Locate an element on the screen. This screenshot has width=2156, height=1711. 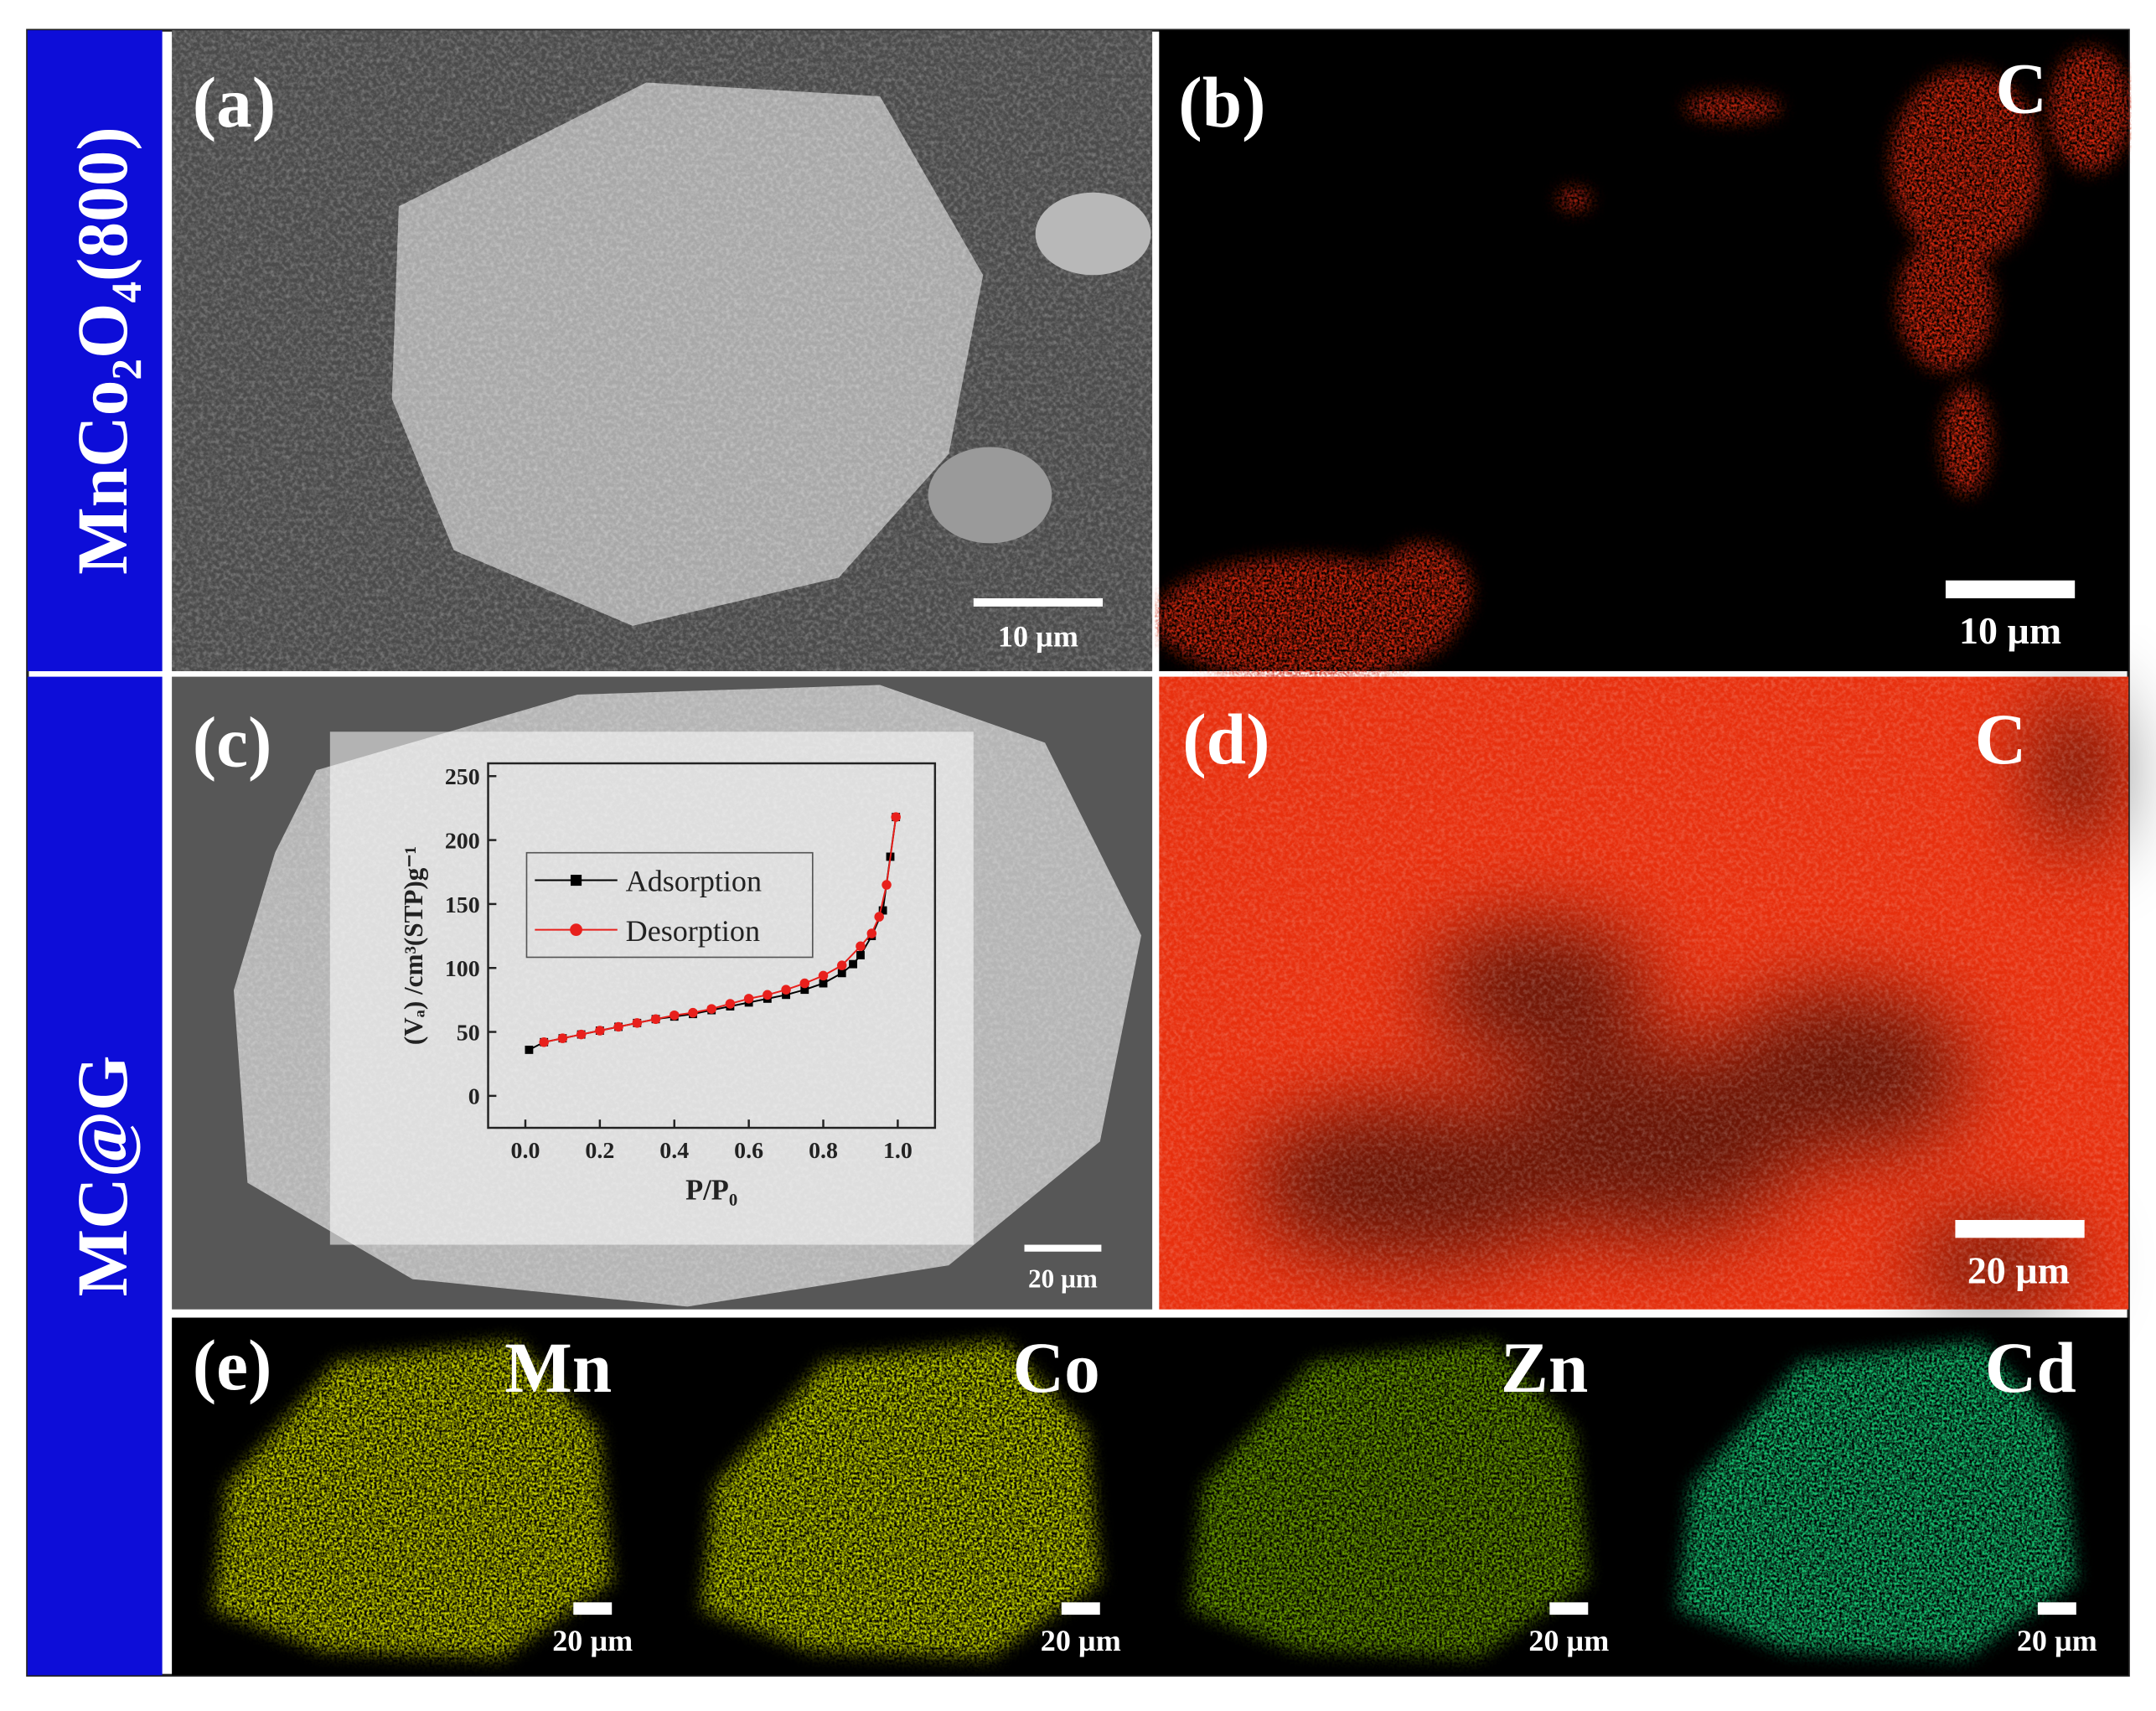
y-tick-label: 150 is located at coordinates (463, 905).